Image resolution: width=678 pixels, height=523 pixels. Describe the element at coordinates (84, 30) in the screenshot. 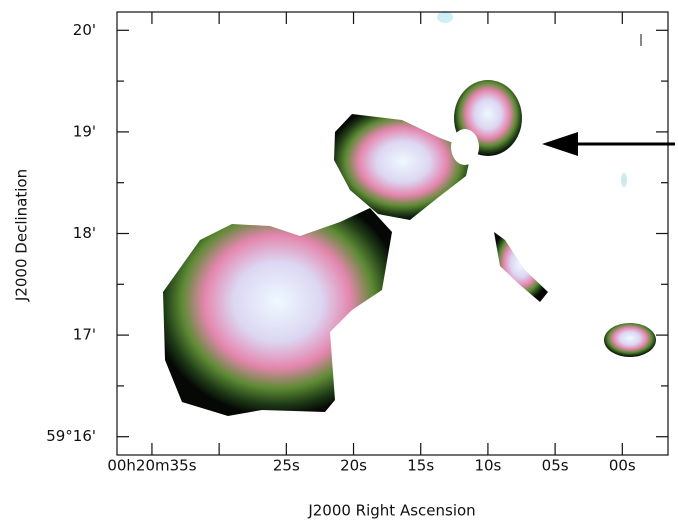

I see `y-tick-label: 20'` at that location.